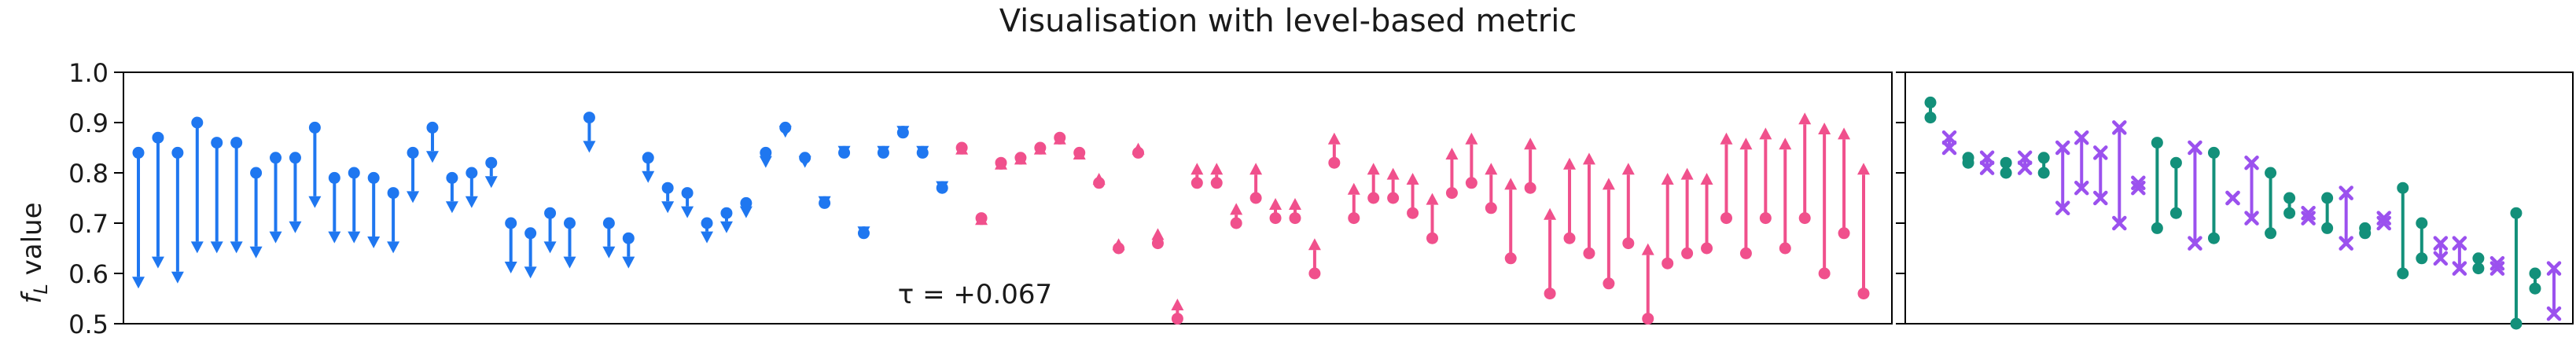  I want to click on tau-annotation: τ = +0.067, so click(975, 294).